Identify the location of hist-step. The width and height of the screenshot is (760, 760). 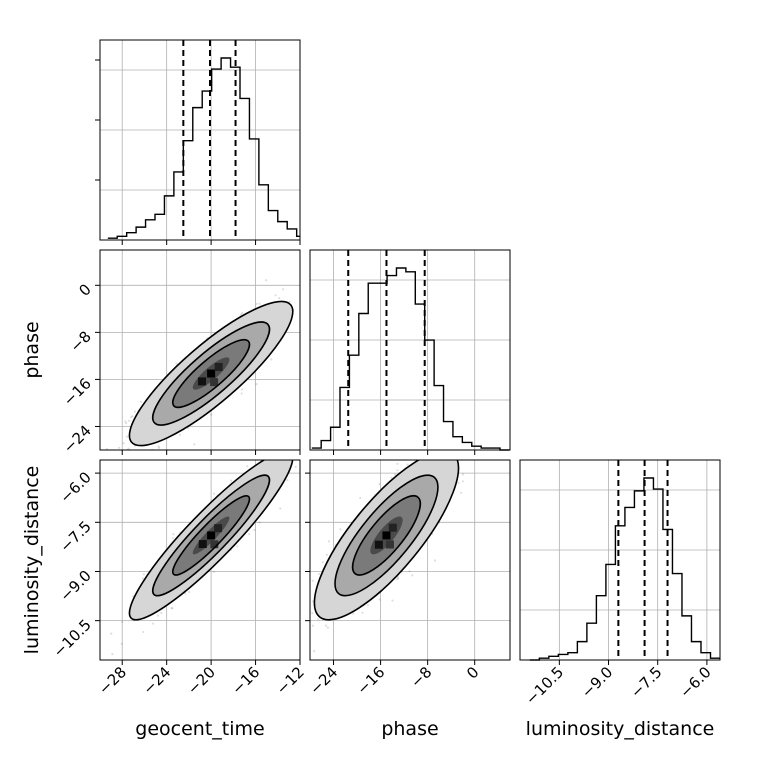
(410, 359).